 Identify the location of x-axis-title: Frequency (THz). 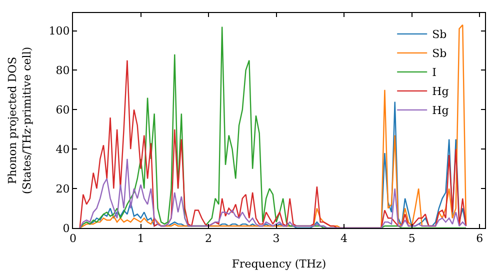
(279, 263).